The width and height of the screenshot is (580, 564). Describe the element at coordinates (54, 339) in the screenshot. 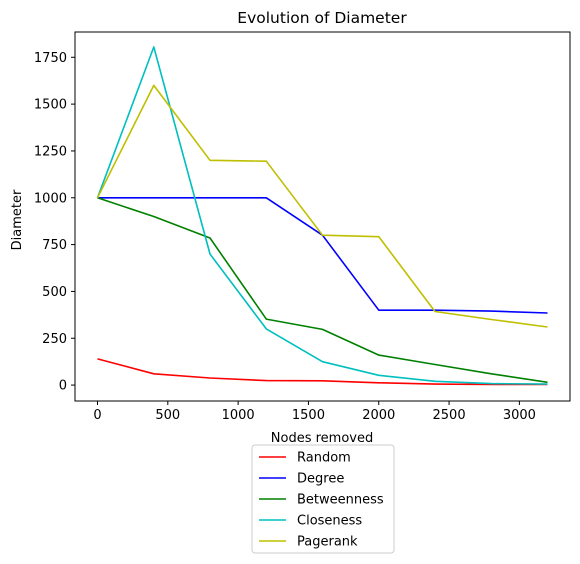

I see `y-tick-label: 250` at that location.